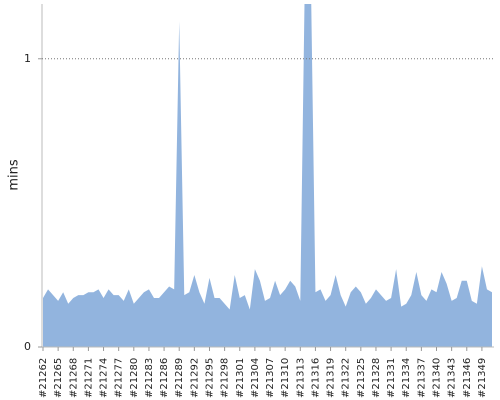 This screenshot has width=500, height=400. I want to click on x-tick-label: #21265, so click(58, 378).